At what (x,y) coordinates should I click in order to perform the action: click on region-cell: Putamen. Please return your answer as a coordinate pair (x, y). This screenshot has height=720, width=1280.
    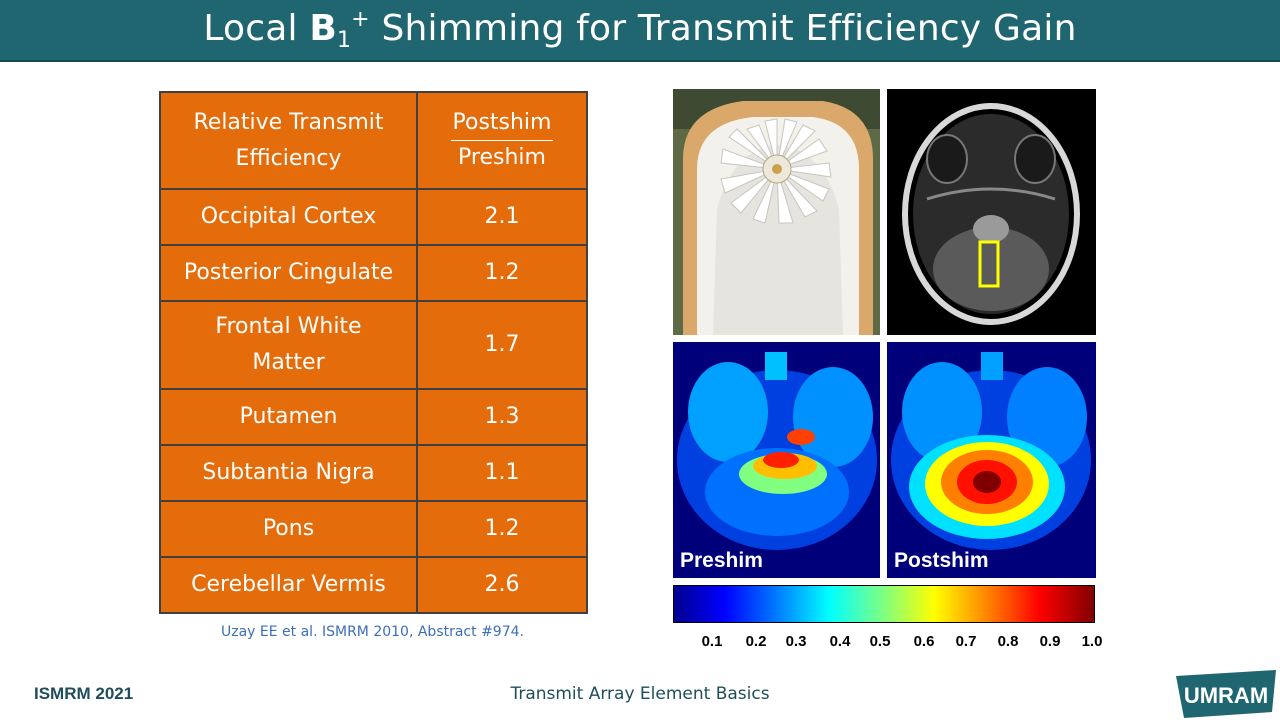
    Looking at the image, I should click on (288, 417).